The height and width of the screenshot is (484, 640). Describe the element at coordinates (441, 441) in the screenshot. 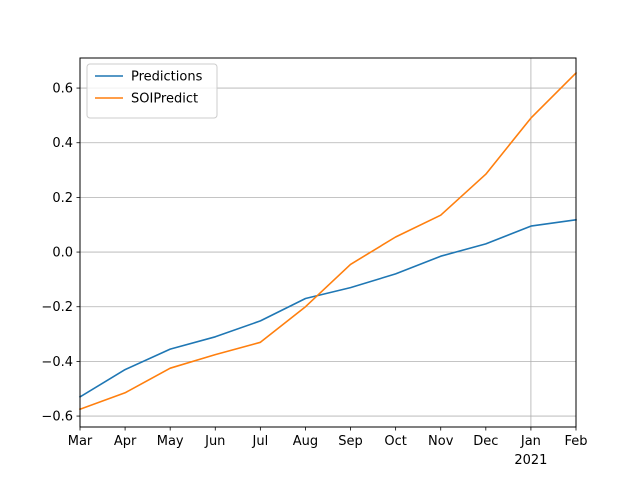

I see `x-tick-label: Nov` at that location.